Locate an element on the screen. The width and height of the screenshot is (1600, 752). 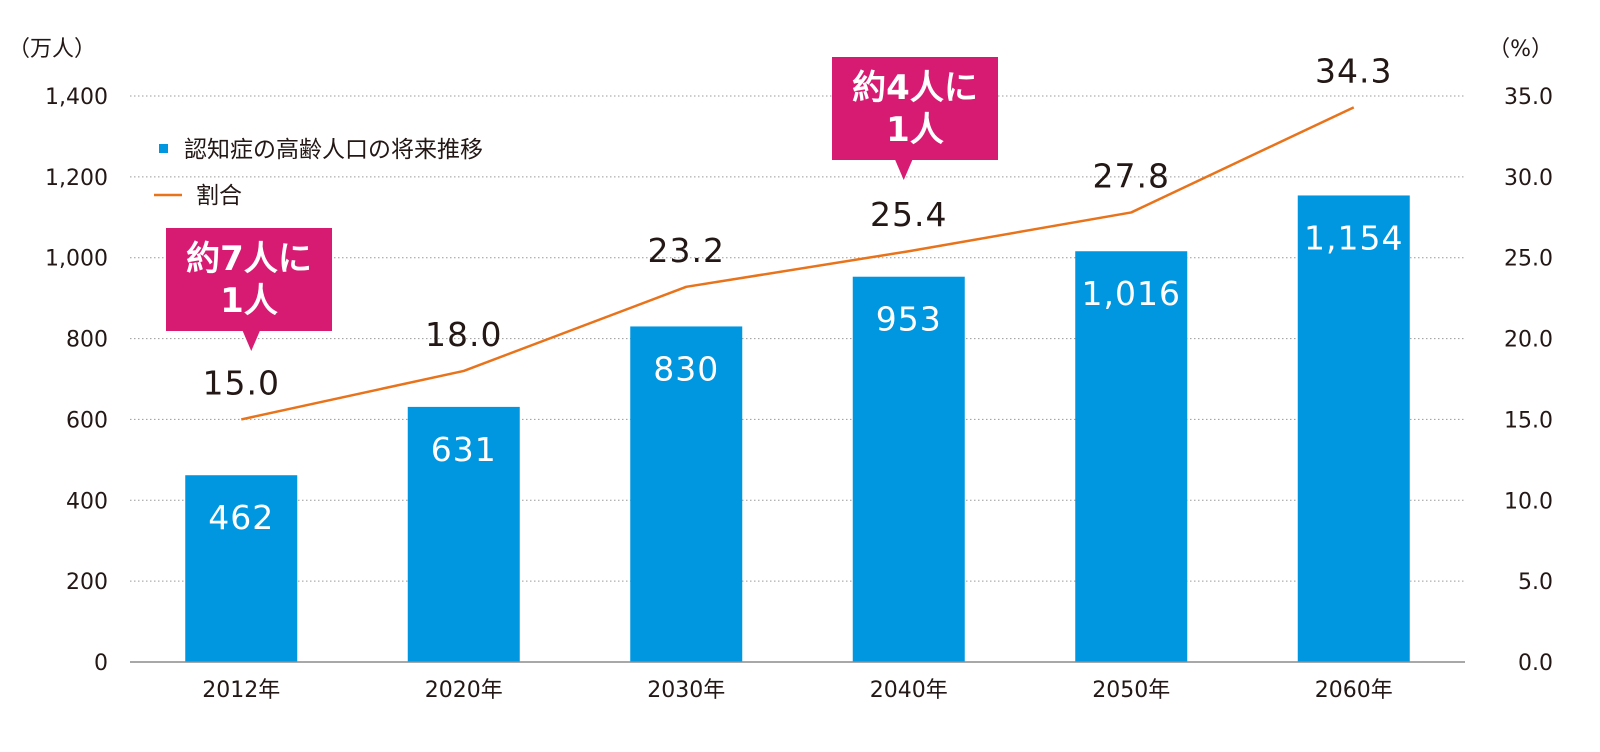
bar-value-label: 830 is located at coordinates (686, 368).